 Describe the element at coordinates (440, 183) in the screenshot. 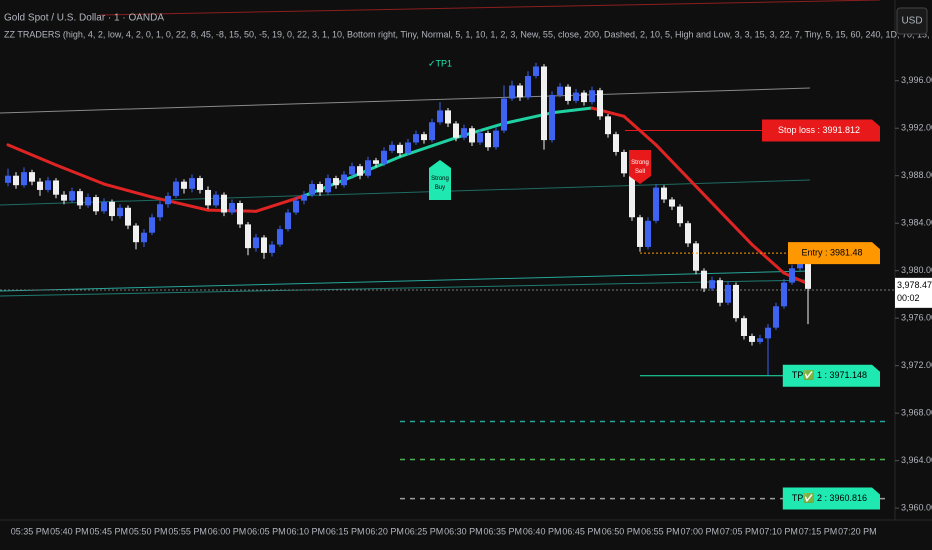

I see `buy-label: Strong Buy` at that location.